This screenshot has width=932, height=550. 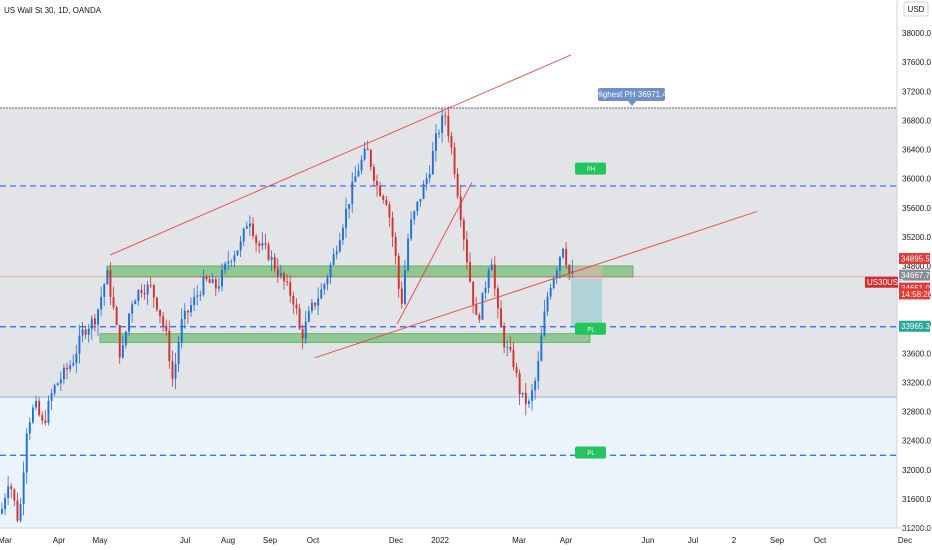 I want to click on time-tick-label: Aug, so click(x=228, y=540).